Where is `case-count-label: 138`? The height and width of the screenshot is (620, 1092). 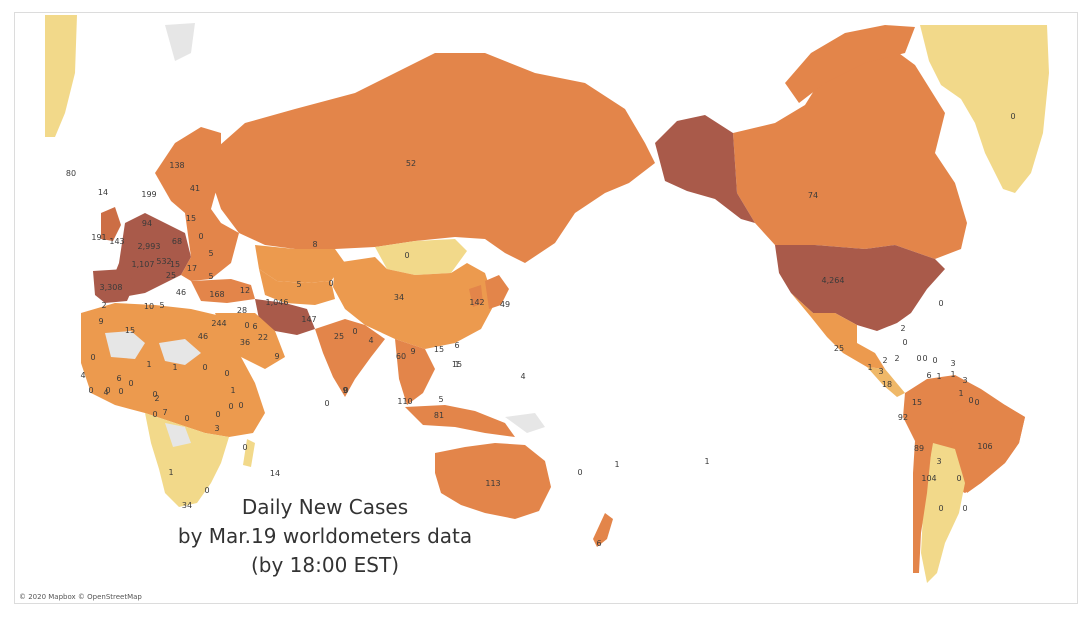 case-count-label: 138 is located at coordinates (176, 165).